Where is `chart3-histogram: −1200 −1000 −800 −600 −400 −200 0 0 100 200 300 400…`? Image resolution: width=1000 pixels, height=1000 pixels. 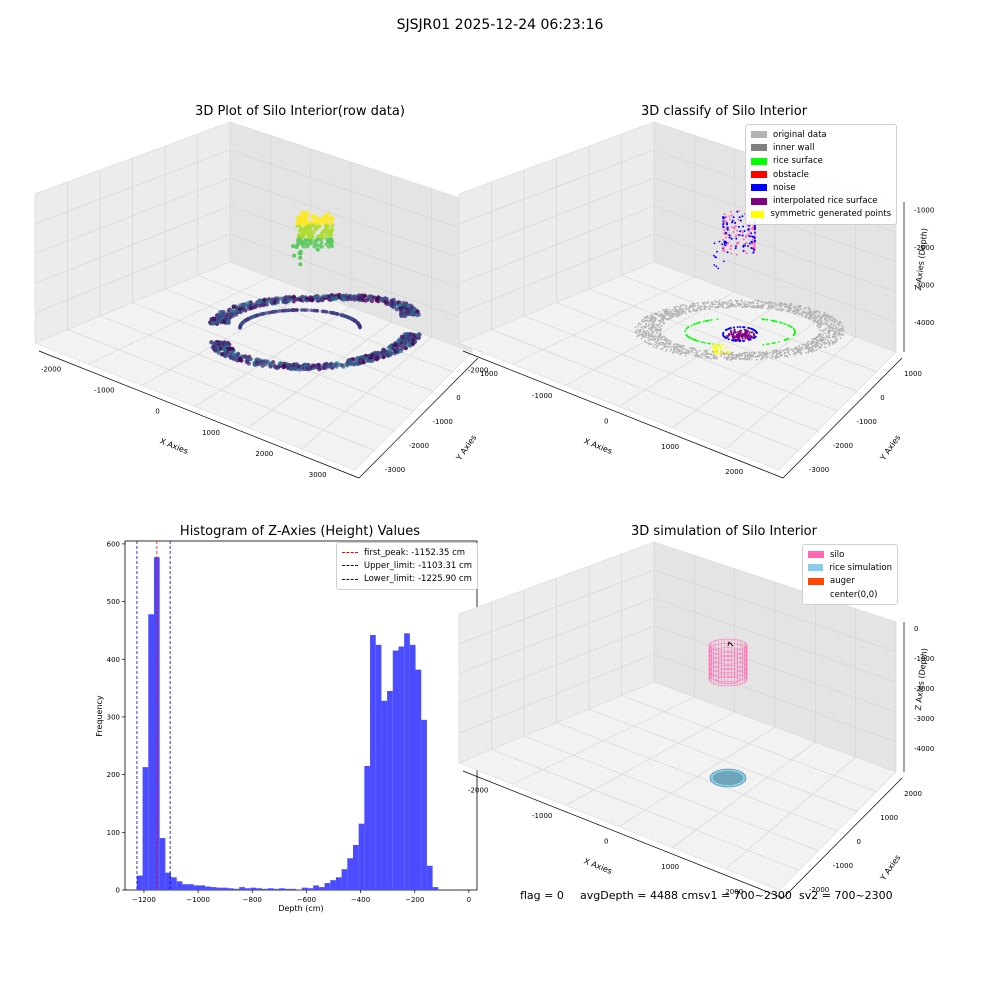 chart3-histogram: −1200 −1000 −800 −600 −400 −200 0 0 100 200 300 400… is located at coordinates (286, 726).